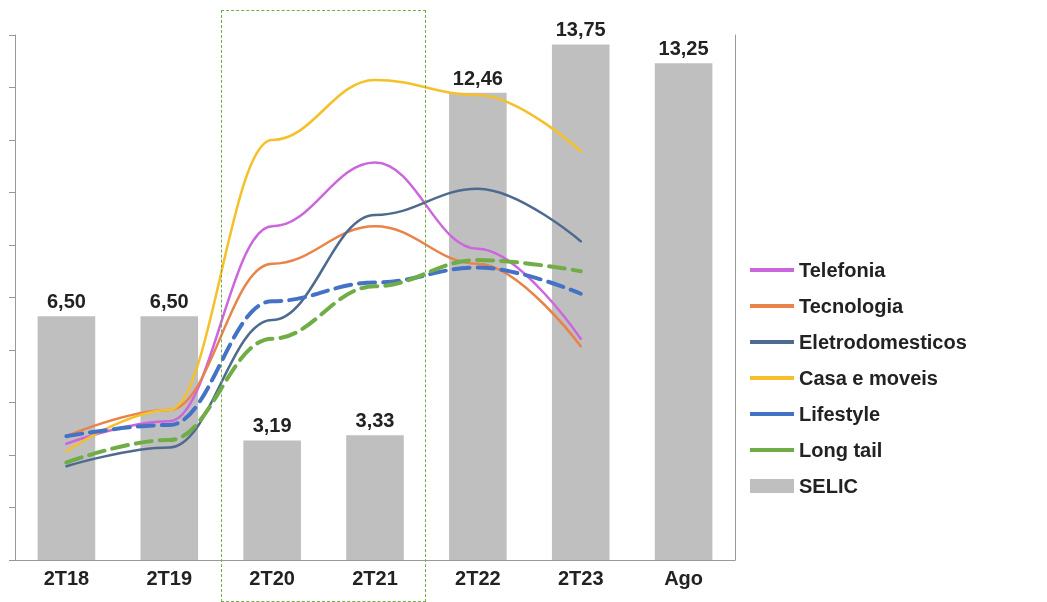 The height and width of the screenshot is (602, 1047). I want to click on x-tick-label: 2T21, so click(375, 578).